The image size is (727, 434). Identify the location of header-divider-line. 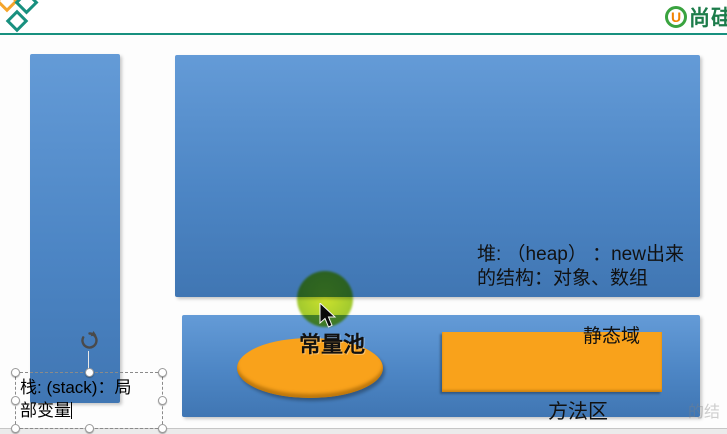
(363, 34).